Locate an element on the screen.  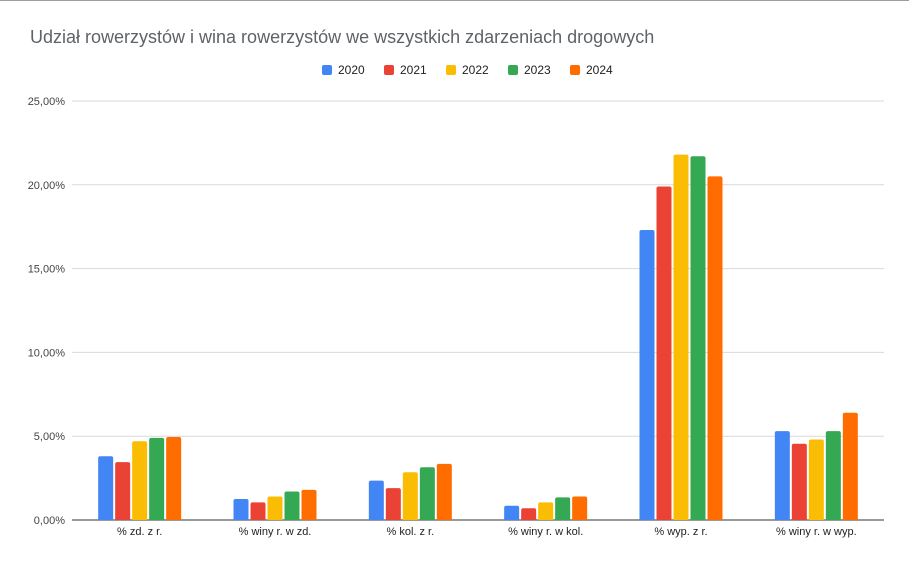
x-tick-label: % zd. z r. is located at coordinates (139, 532).